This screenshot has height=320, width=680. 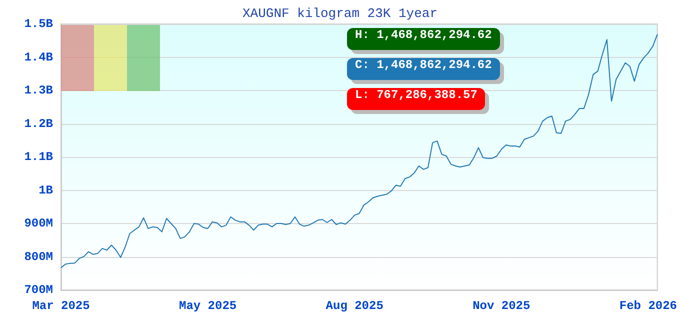 I want to click on x-tick-label: Feb 2026, so click(x=648, y=306).